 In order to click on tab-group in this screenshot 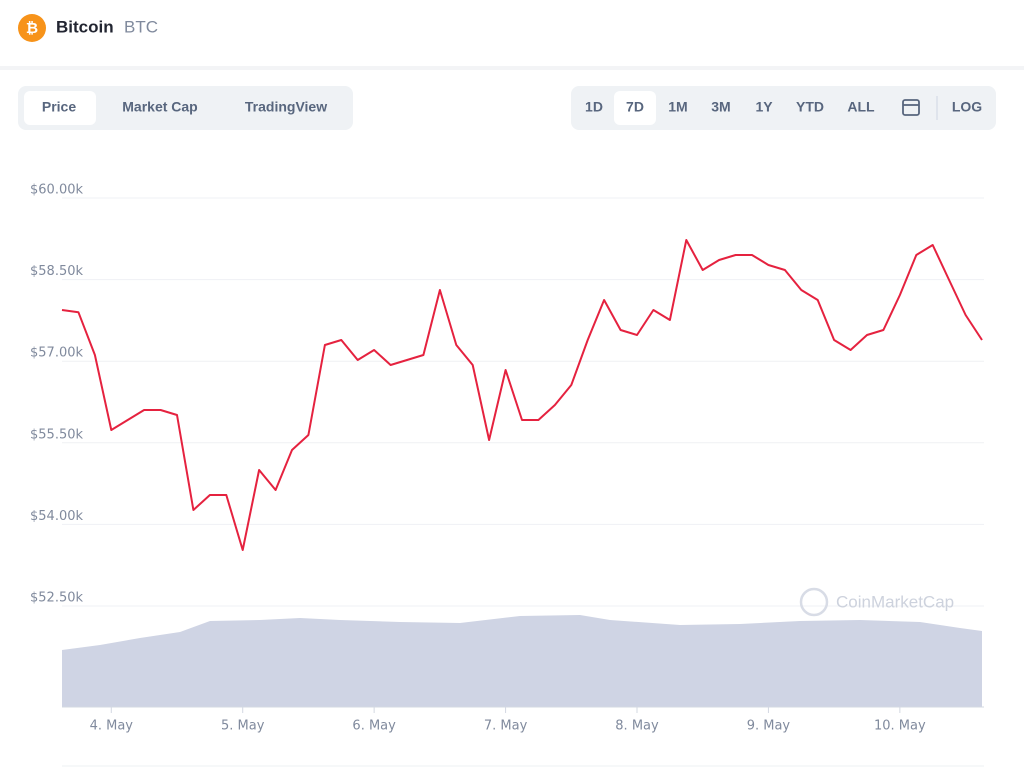, I will do `click(185, 108)`.